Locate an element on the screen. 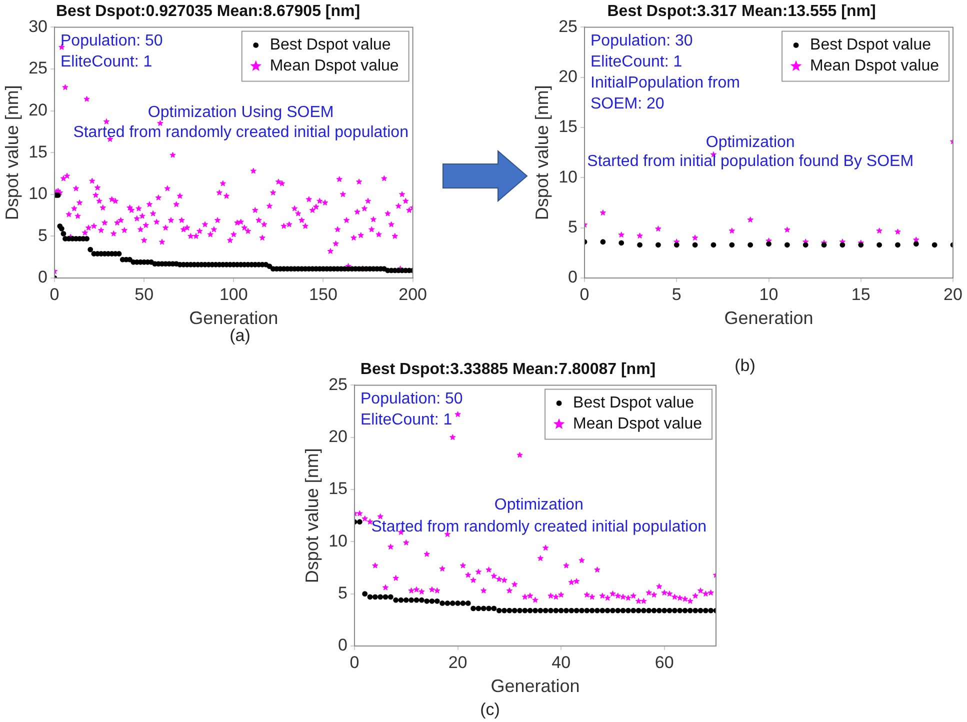 This screenshot has height=722, width=967. annotation: Population: 30 is located at coordinates (641, 41).